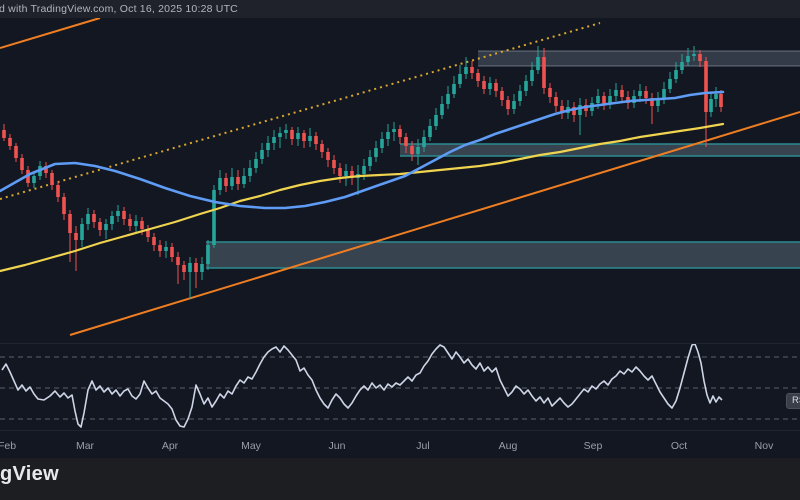 This screenshot has width=800, height=500. Describe the element at coordinates (400, 444) in the screenshot. I see `time-axis: Feb Mar Apr May Jun Jul Aug Sep Oct Nov` at that location.